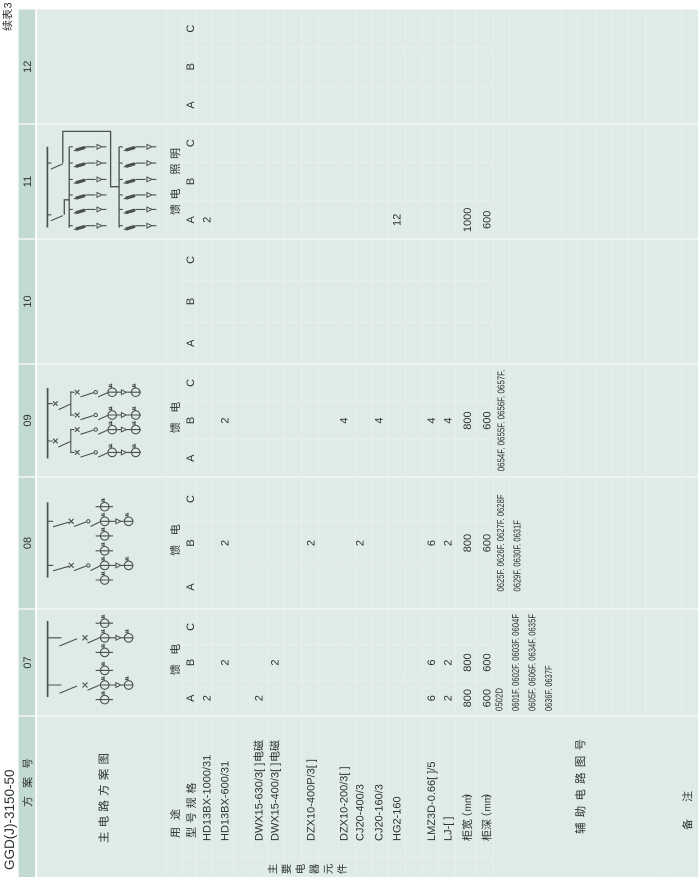 This screenshot has height=887, width=700. Describe the element at coordinates (28, 301) in the screenshot. I see `svg-text: 10` at that location.